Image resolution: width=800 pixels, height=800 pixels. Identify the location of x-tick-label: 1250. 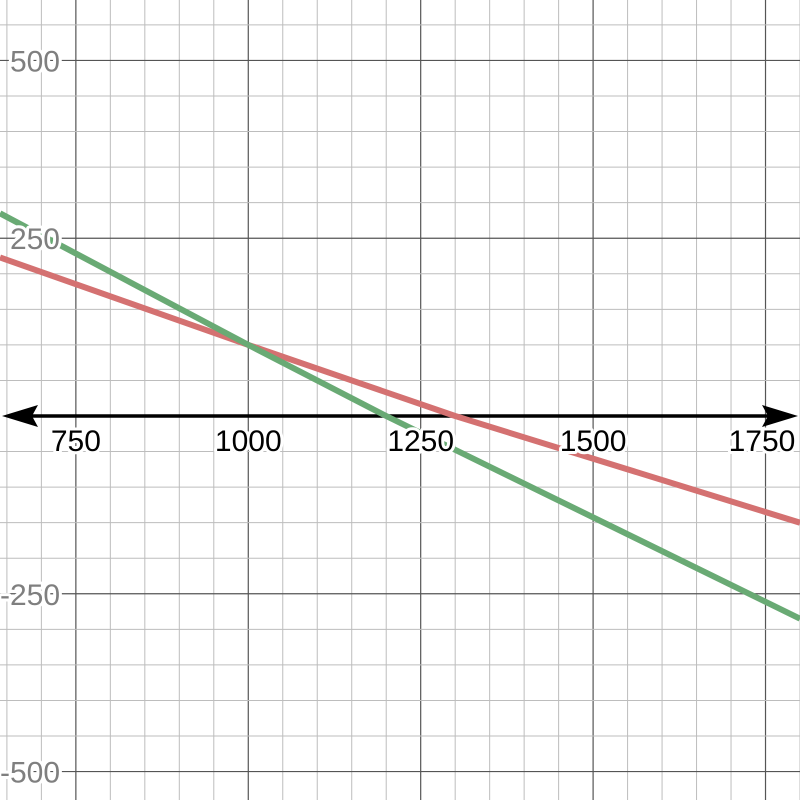
(420, 441).